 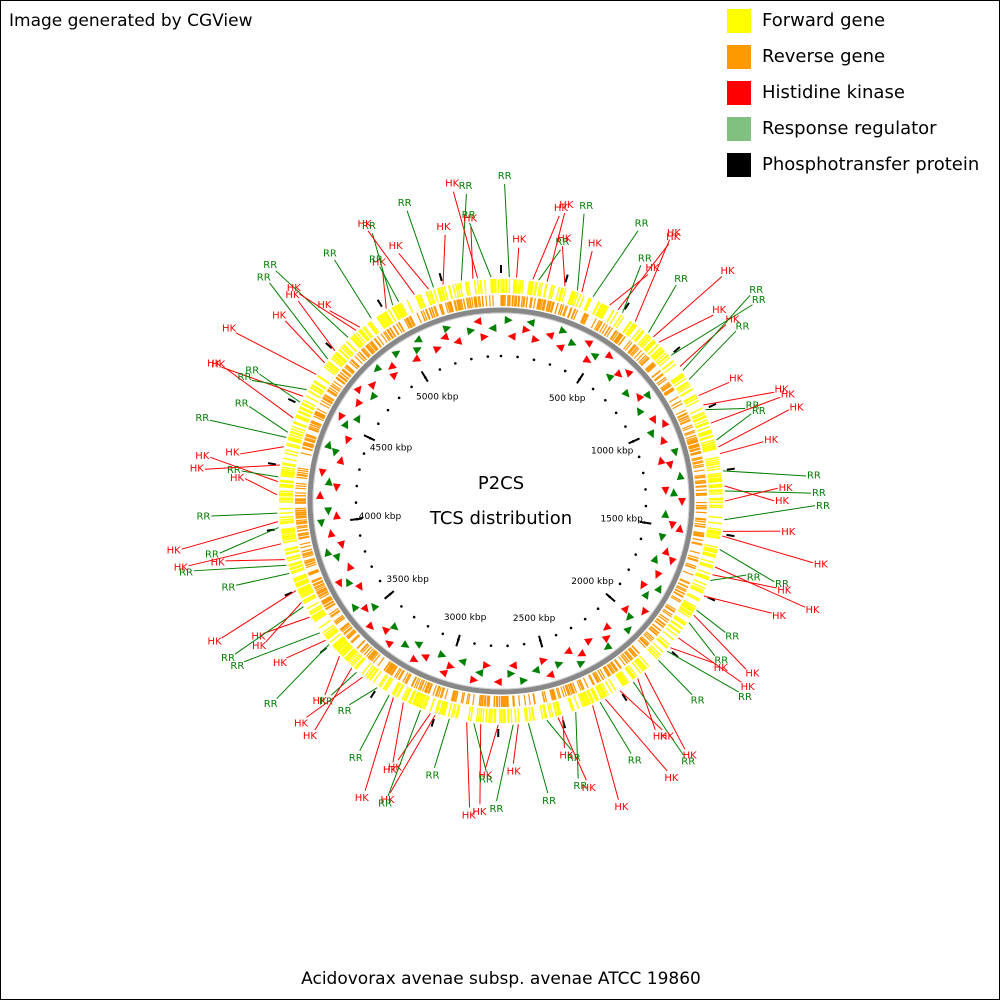 I want to click on legend-label: Response regulator, so click(x=849, y=128).